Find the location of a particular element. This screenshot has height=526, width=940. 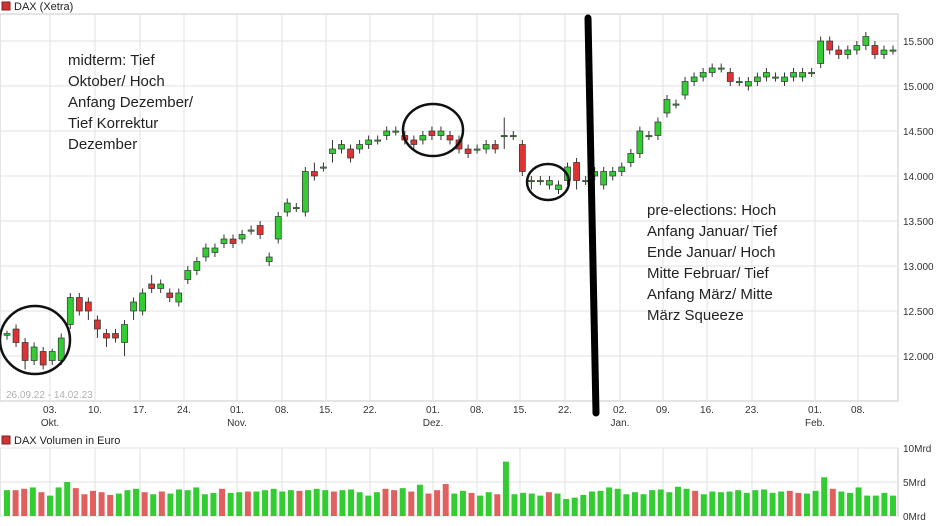

date-range-label: 26.09.22 - 14.02.23 is located at coordinates (49, 395).